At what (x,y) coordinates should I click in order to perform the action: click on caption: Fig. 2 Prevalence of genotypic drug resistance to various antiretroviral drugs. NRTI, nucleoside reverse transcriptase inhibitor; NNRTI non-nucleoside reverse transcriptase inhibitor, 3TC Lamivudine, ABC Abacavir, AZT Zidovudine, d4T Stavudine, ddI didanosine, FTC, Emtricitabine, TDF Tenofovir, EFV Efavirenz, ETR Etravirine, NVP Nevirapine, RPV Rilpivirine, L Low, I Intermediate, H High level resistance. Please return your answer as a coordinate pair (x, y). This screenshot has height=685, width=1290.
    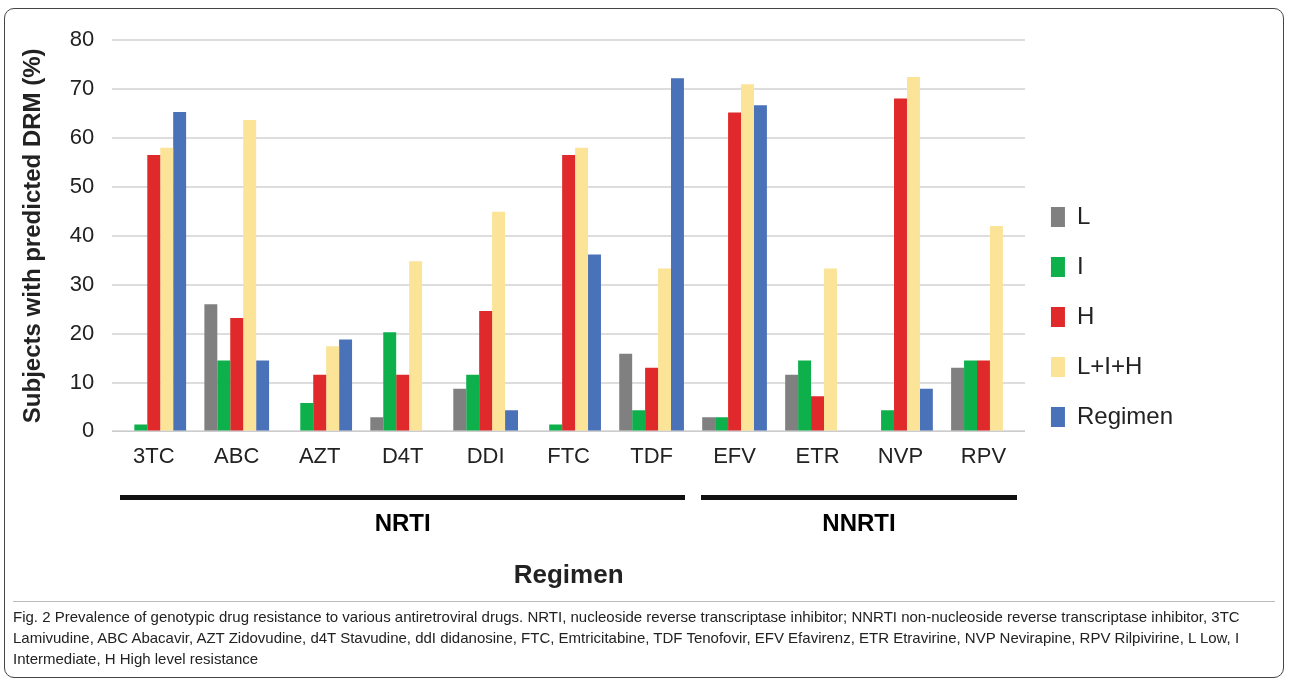
    Looking at the image, I should click on (644, 635).